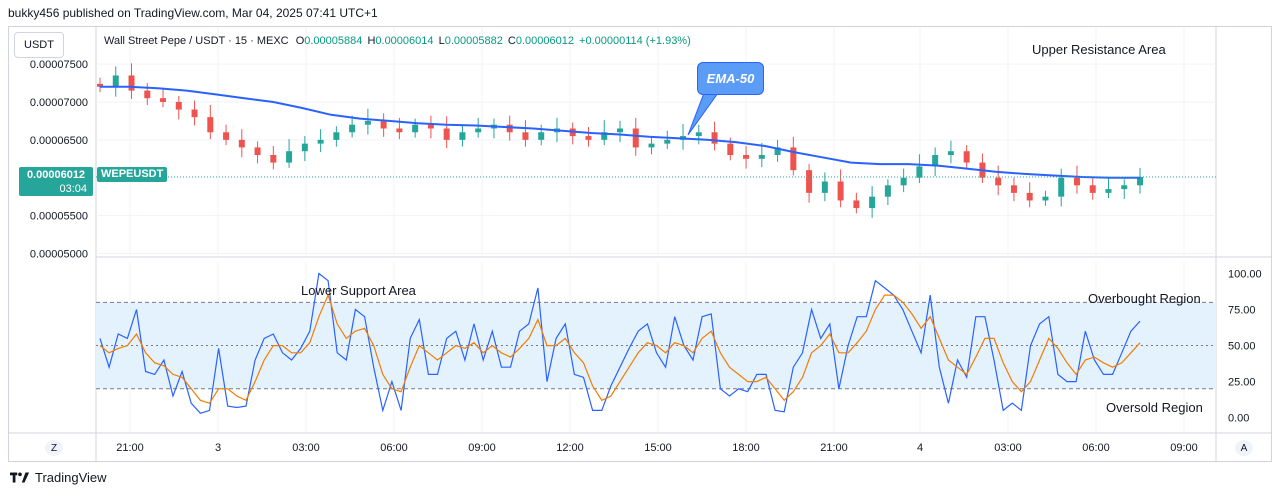 The width and height of the screenshot is (1281, 496). I want to click on price-tick-label: 0.00007500, so click(59, 65).